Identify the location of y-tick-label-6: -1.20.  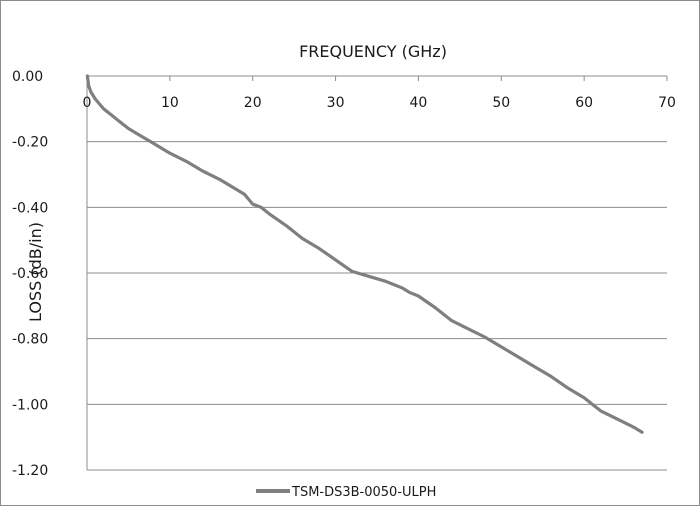
(30, 471).